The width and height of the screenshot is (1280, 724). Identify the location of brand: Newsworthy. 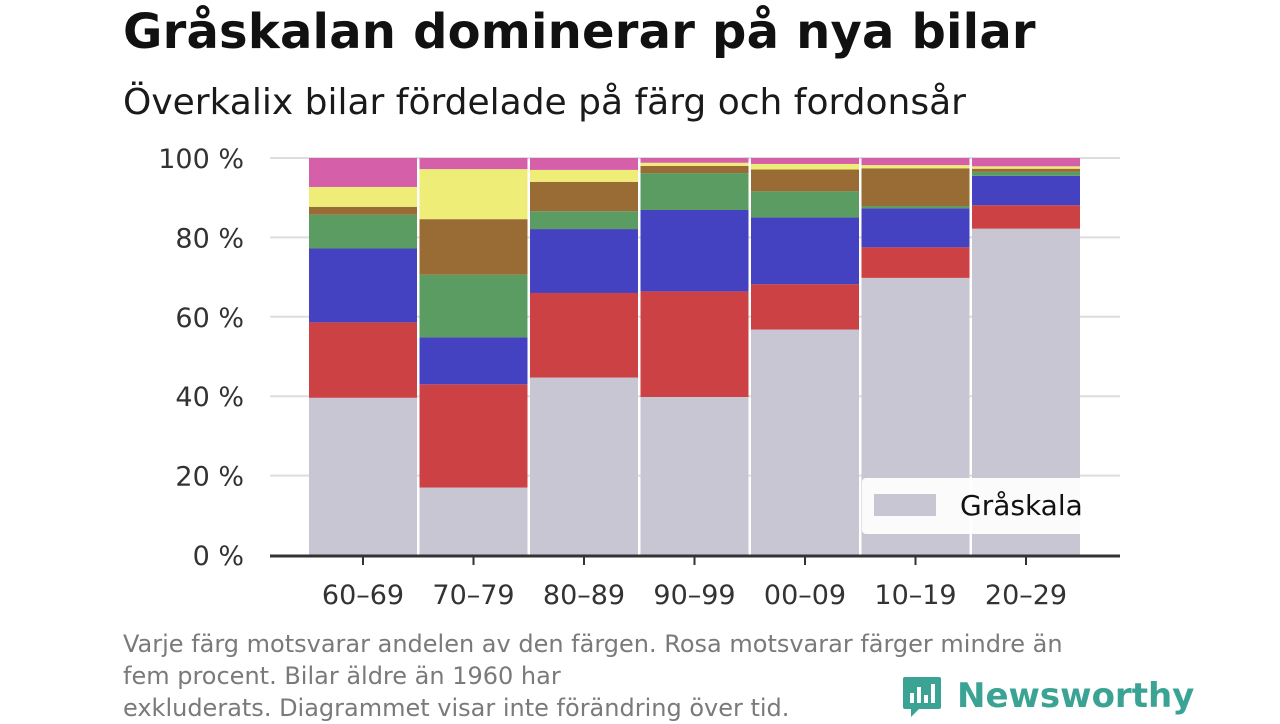
(1047, 696).